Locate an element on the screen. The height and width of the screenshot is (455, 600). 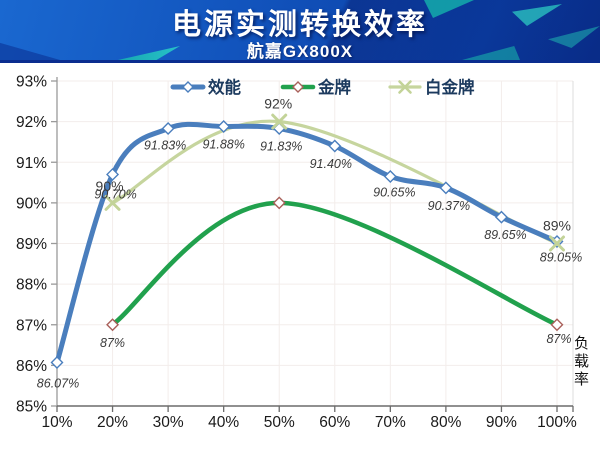
series-gold-labels: 87% 87% is located at coordinates (335, 341).